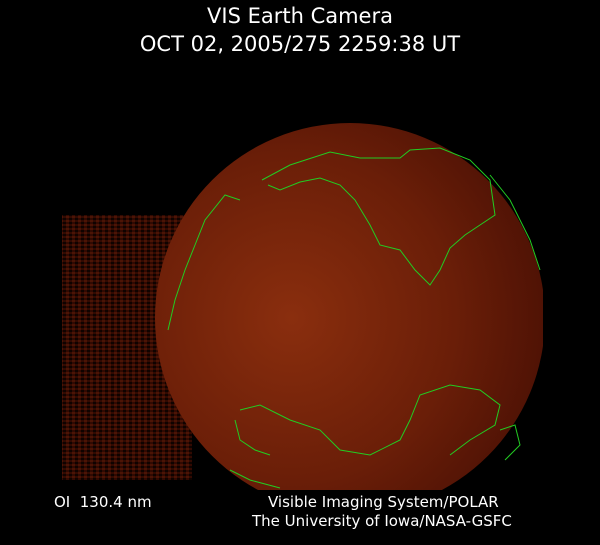 The image size is (600, 545). Describe the element at coordinates (300, 44) in the screenshot. I see `image-timestamp: OCT 02, 2005/275 2259:38 UT` at that location.